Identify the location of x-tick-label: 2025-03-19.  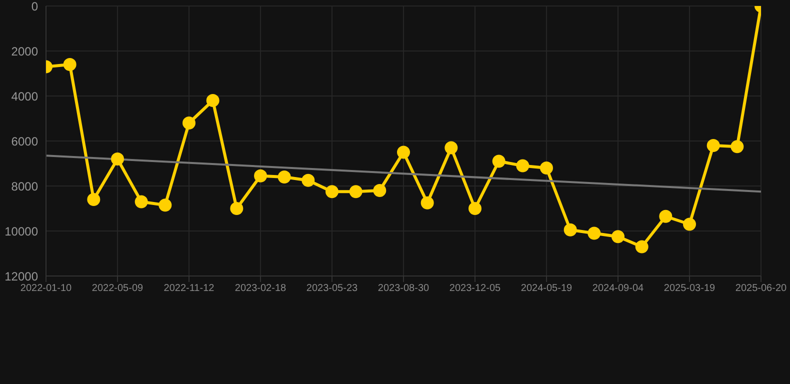
(690, 288).